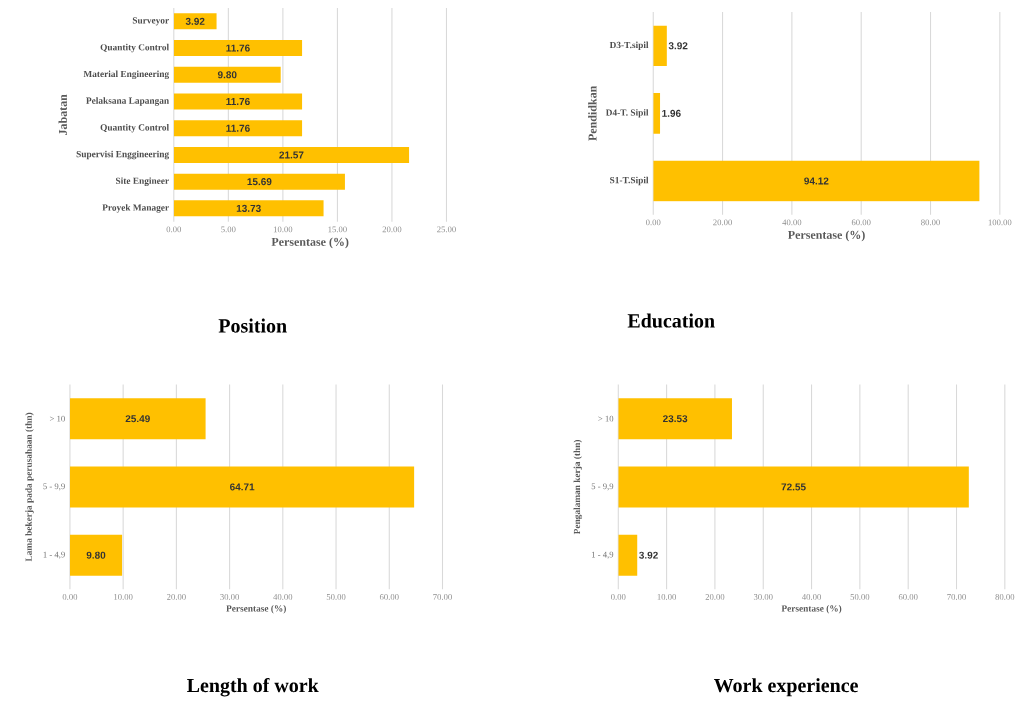  I want to click on y-tick-label: D4-T. Sipil, so click(627, 113).